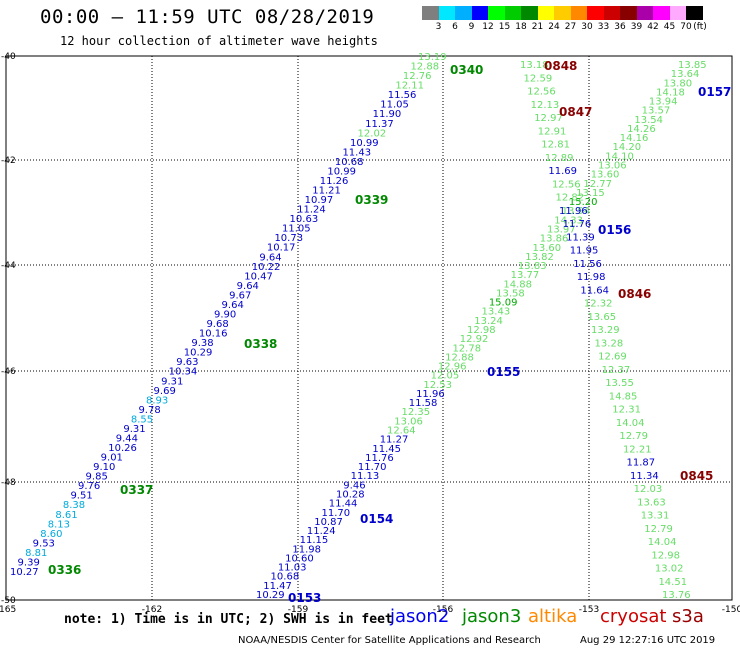 This screenshot has width=740, height=650. Describe the element at coordinates (417, 76) in the screenshot. I see `swh-value-track-b: 12.76` at that location.